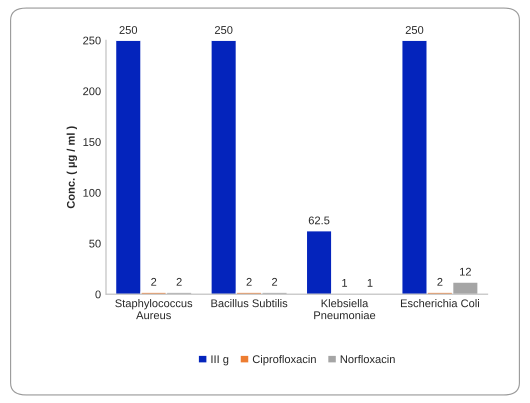 This screenshot has width=530, height=403. What do you see at coordinates (319, 220) in the screenshot?
I see `data-label: 62.5` at bounding box center [319, 220].